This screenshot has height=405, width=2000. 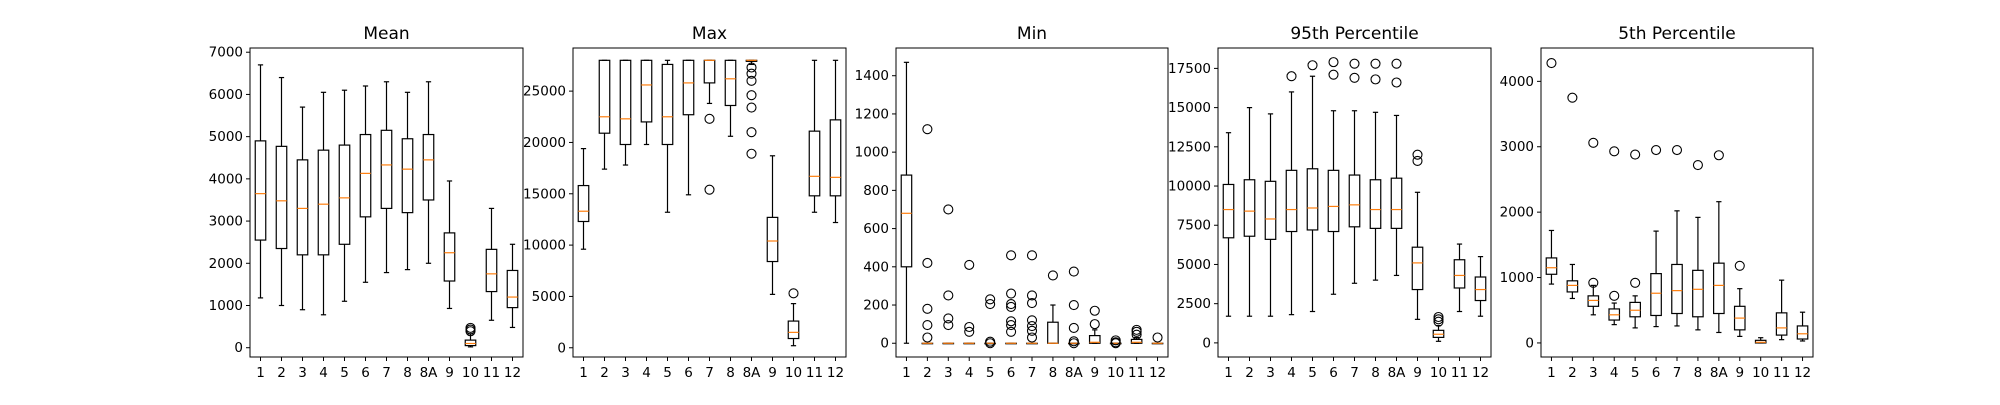 What do you see at coordinates (470, 373) in the screenshot?
I see `x-tick-label: 10` at bounding box center [470, 373].